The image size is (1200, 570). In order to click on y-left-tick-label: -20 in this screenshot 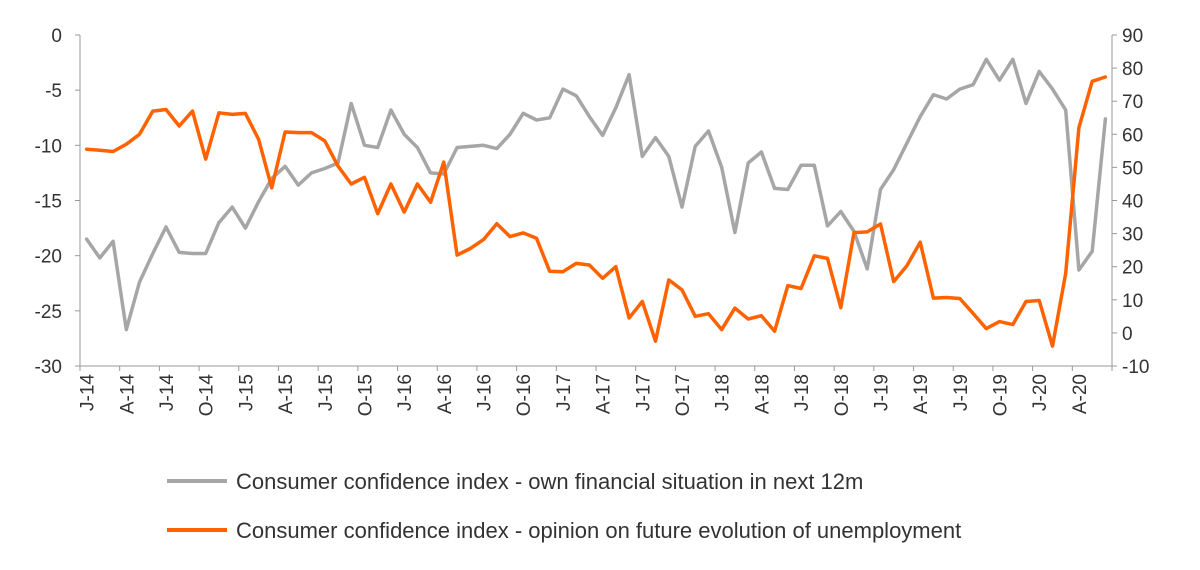, I will do `click(48, 257)`.